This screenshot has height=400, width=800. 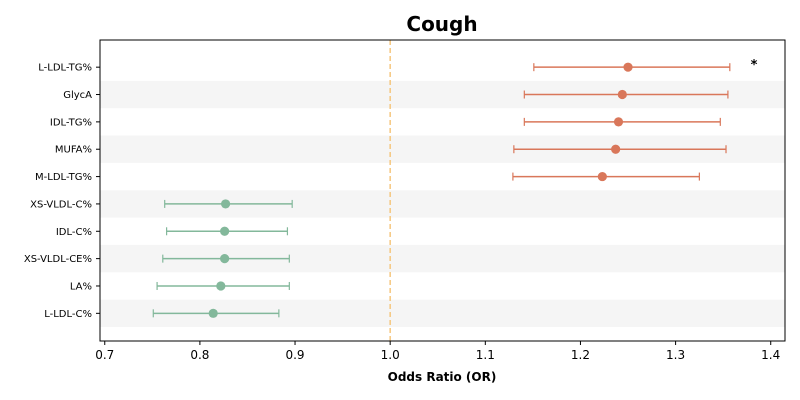 I want to click on y-tick-label: XS-VLDL-CE%, so click(x=58, y=259).